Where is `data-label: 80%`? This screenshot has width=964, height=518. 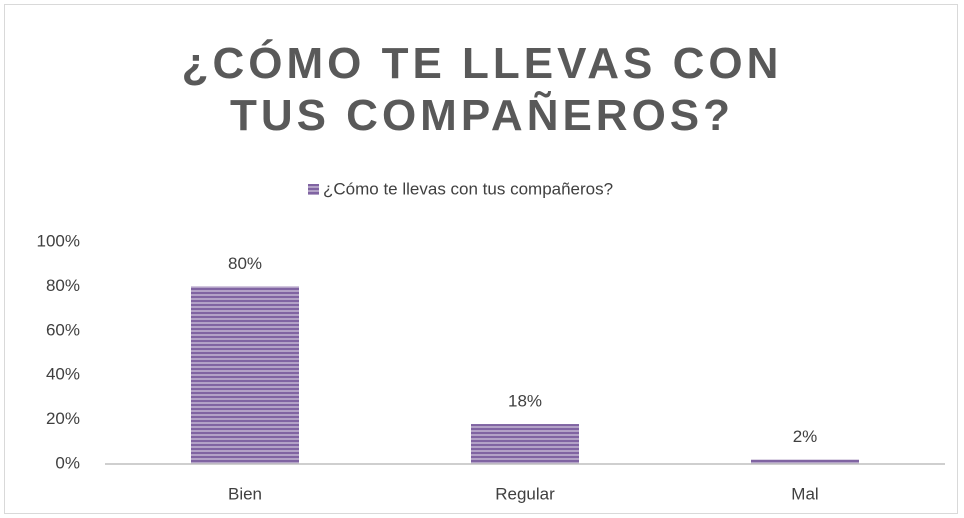
data-label: 80% is located at coordinates (245, 263).